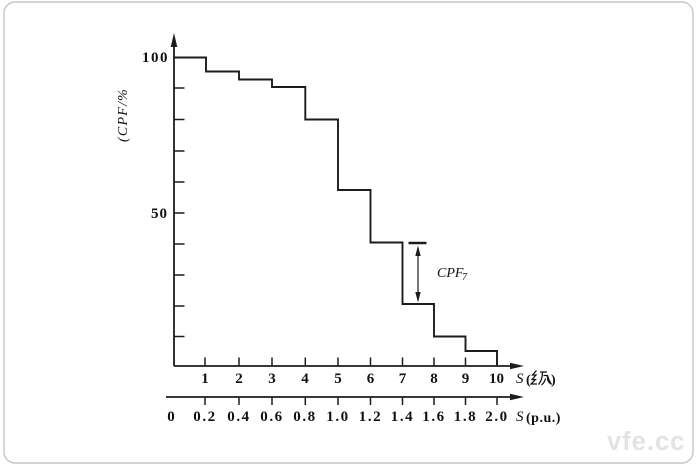 Image resolution: width=700 pixels, height=467 pixels. Describe the element at coordinates (496, 379) in the screenshot. I see `svg-text: 10` at that location.